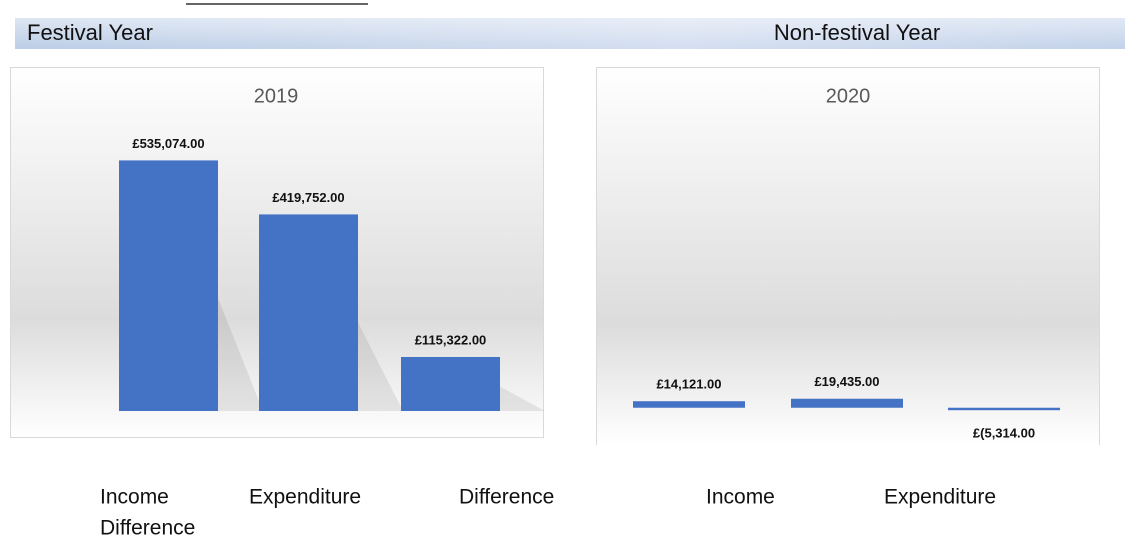  What do you see at coordinates (570, 33) in the screenshot?
I see `header-shine` at bounding box center [570, 33].